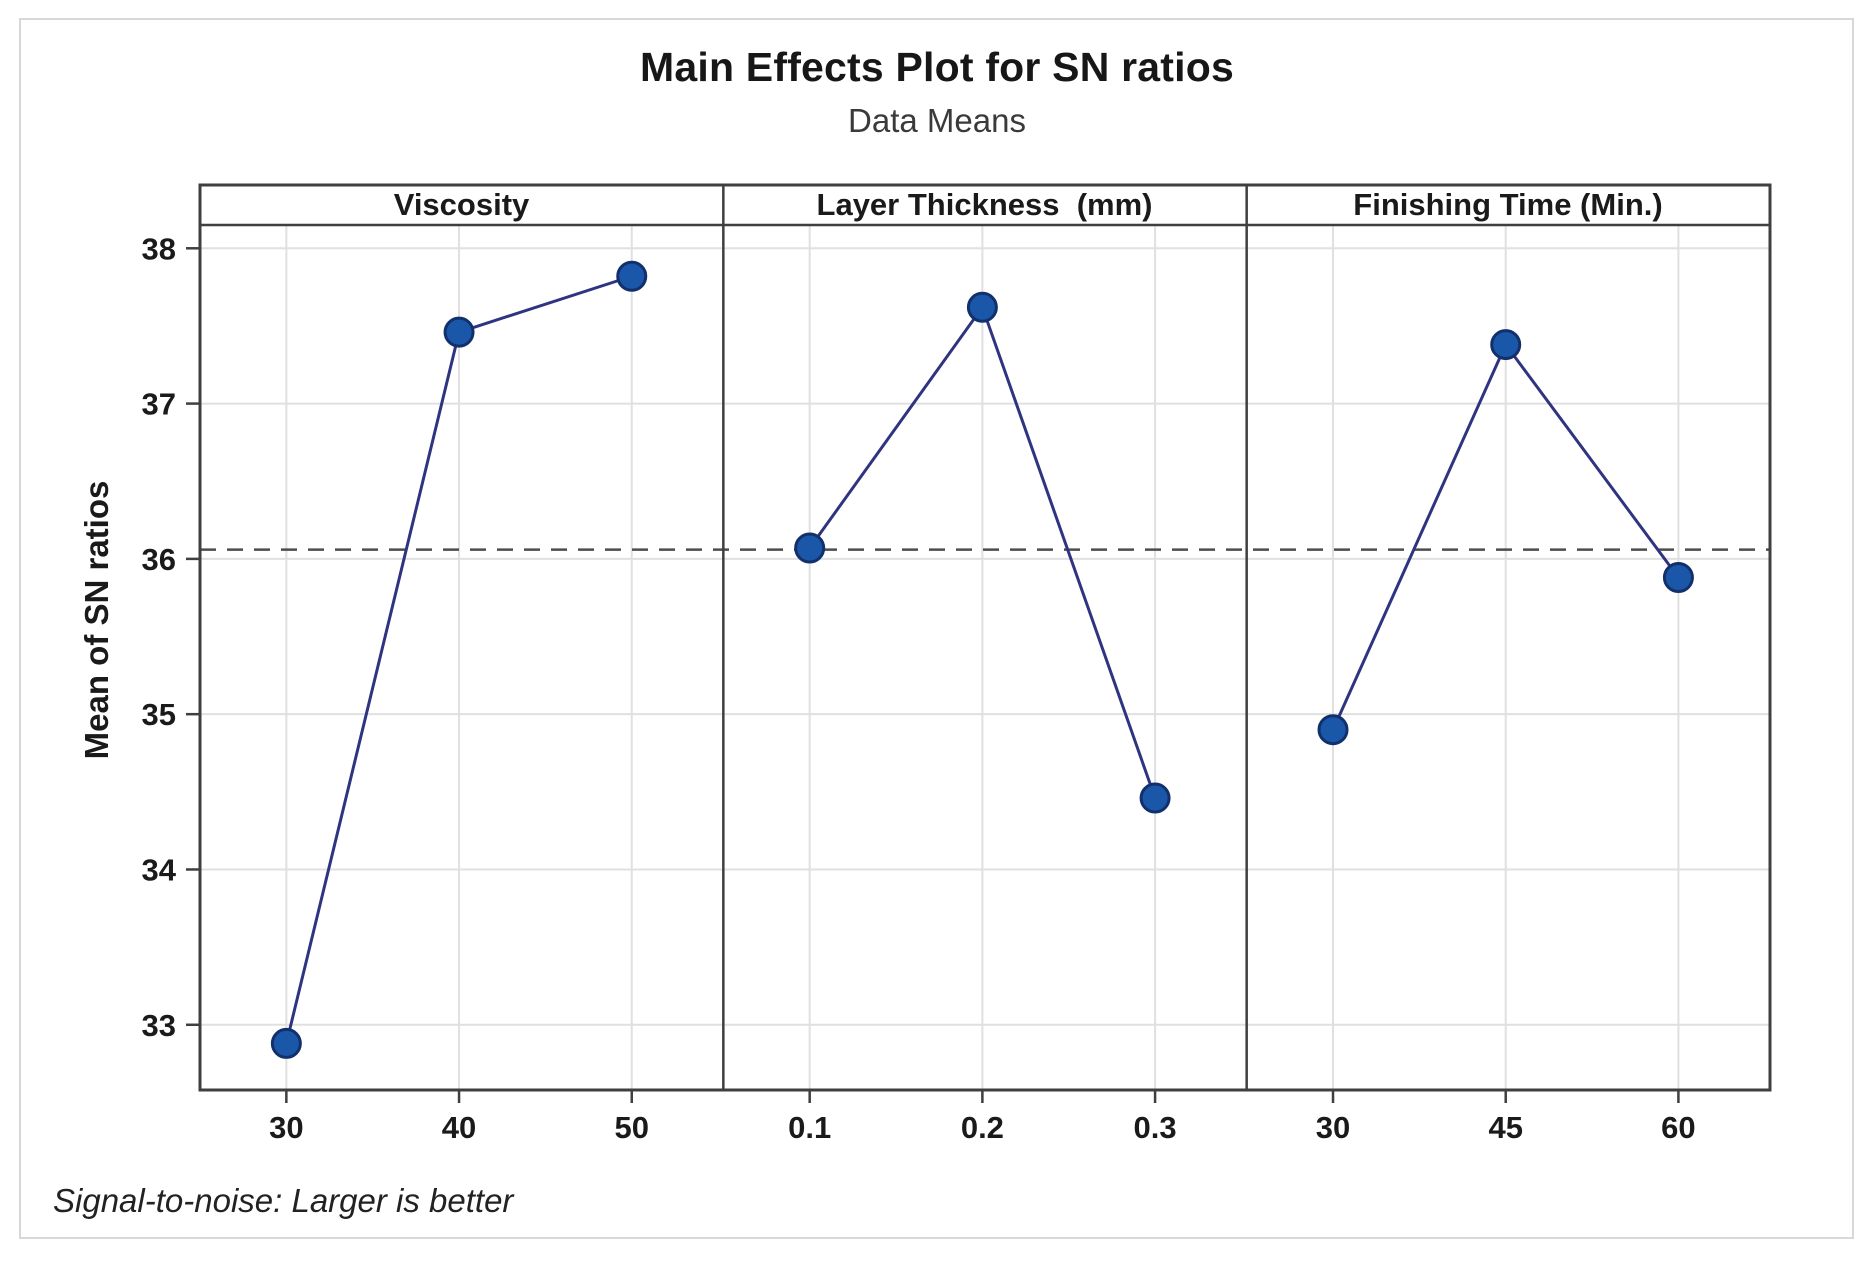  What do you see at coordinates (1508, 204) in the screenshot?
I see `panel-header-finishing-time: Finishing Time (Min.)` at bounding box center [1508, 204].